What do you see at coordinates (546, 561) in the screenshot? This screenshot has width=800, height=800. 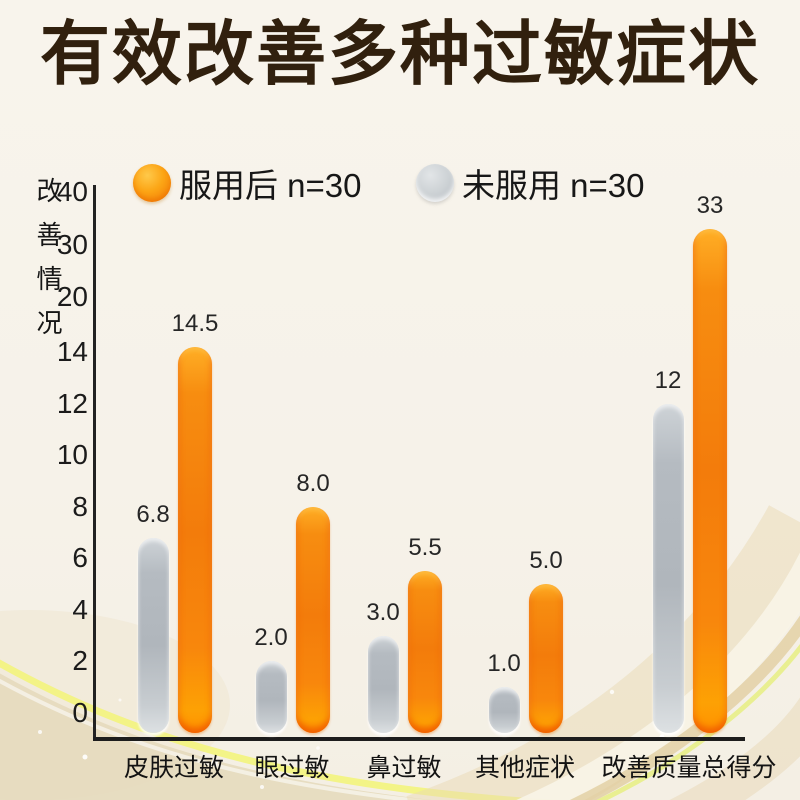 I see `value-label-orange-3: 5.0` at bounding box center [546, 561].